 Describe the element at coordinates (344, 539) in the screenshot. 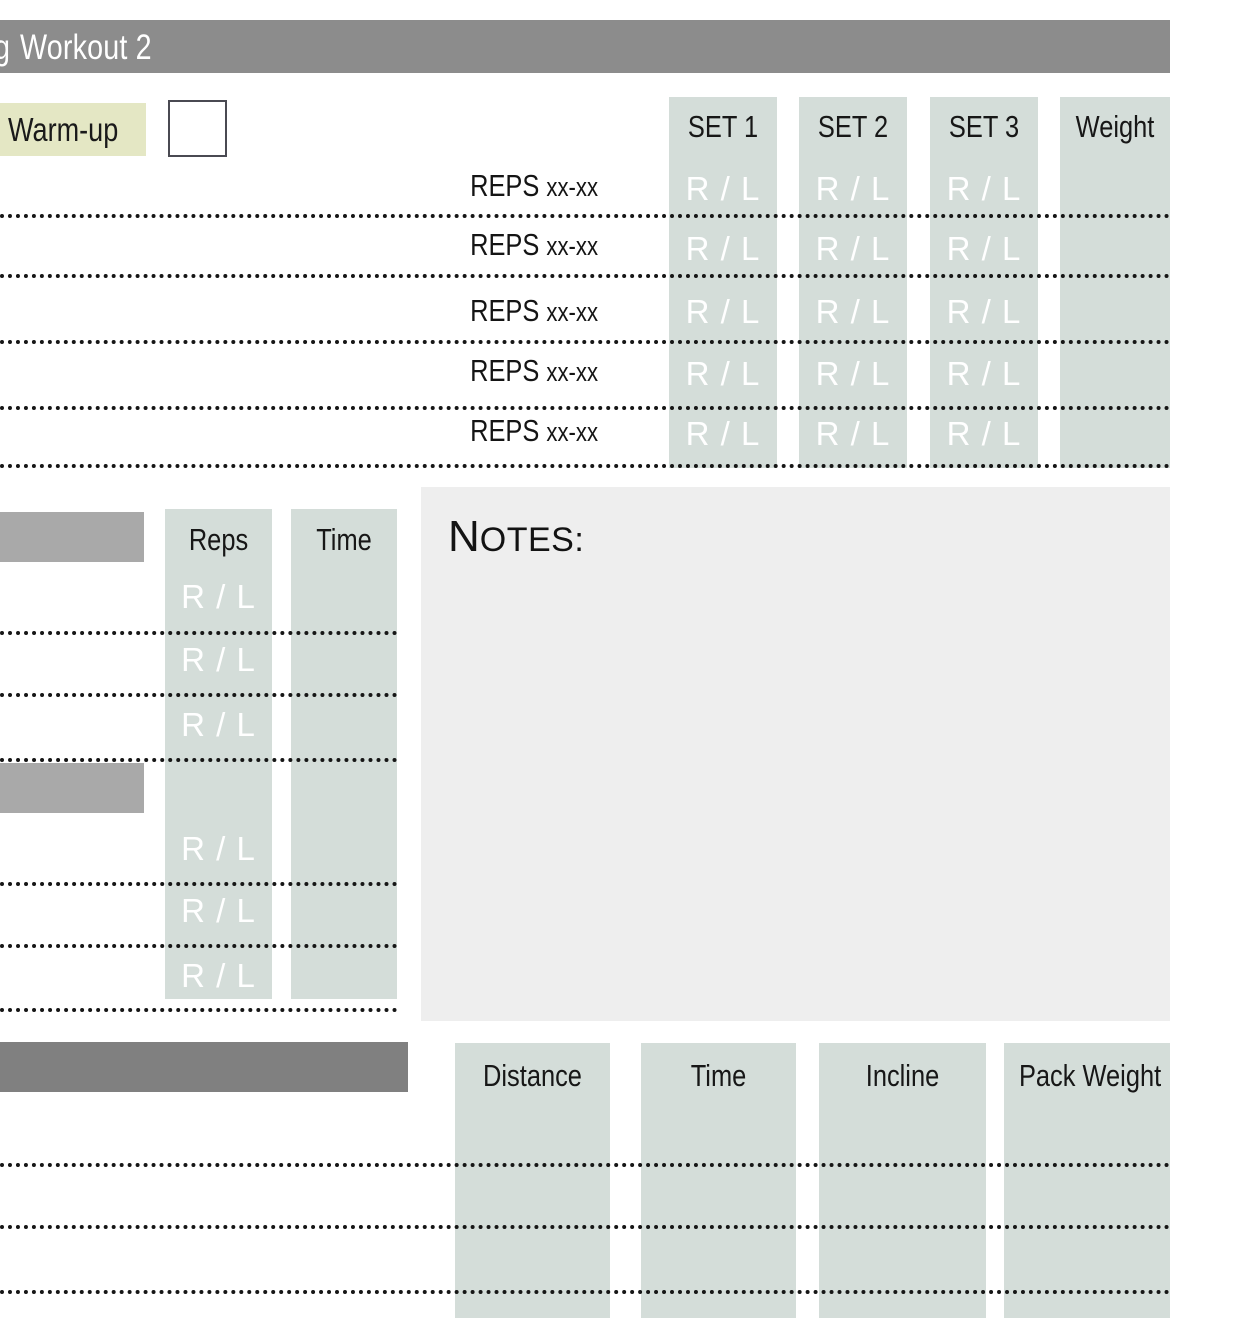

I see `column-header-time: Time` at that location.